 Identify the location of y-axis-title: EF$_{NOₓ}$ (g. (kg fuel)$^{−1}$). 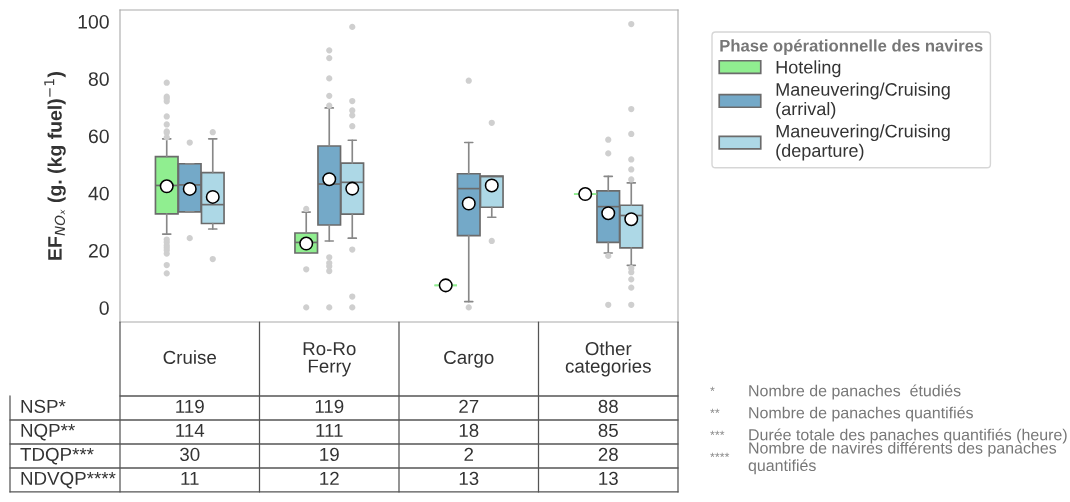
(55, 166).